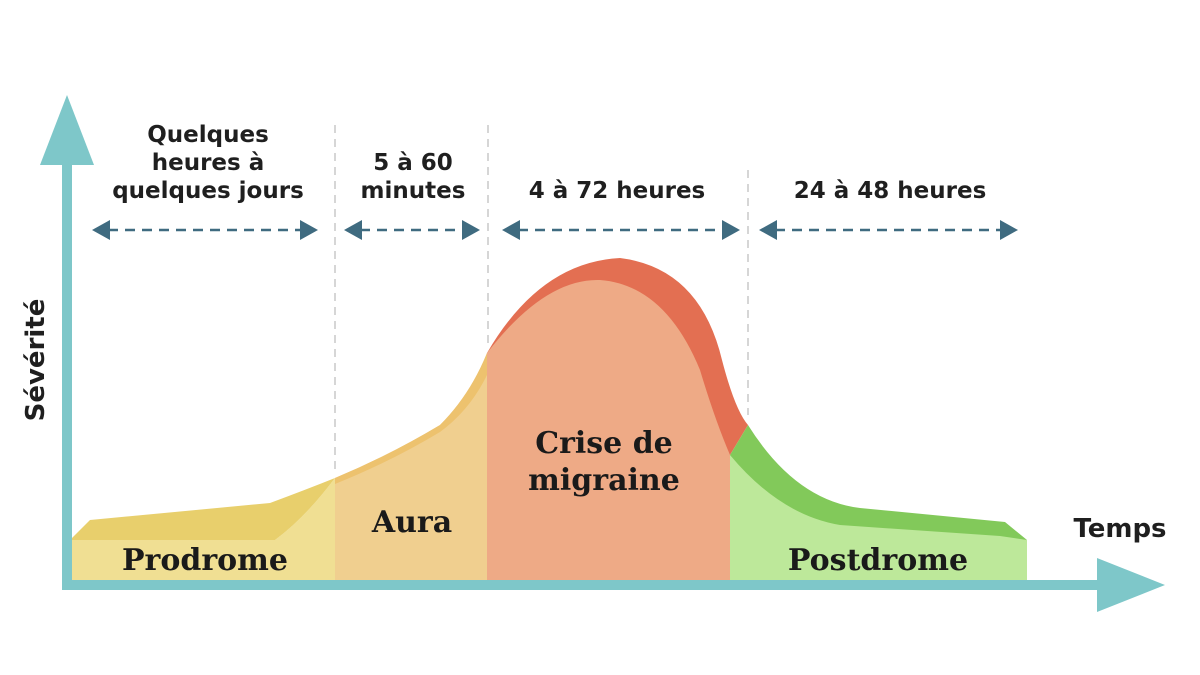 This screenshot has width=1200, height=675. Describe the element at coordinates (202, 509) in the screenshot. I see `prodrome-top` at that location.